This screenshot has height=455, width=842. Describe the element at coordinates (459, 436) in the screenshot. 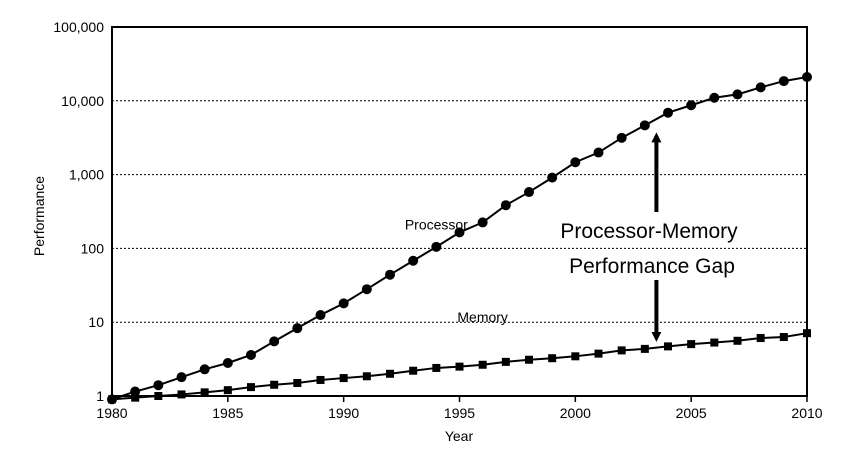

I see `x-axis-label: Year` at that location.